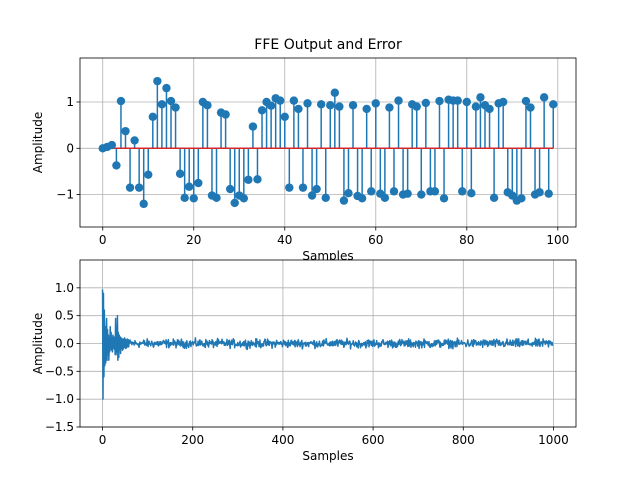 The image size is (640, 480). I want to click on x-tick-label: 20, so click(193, 240).